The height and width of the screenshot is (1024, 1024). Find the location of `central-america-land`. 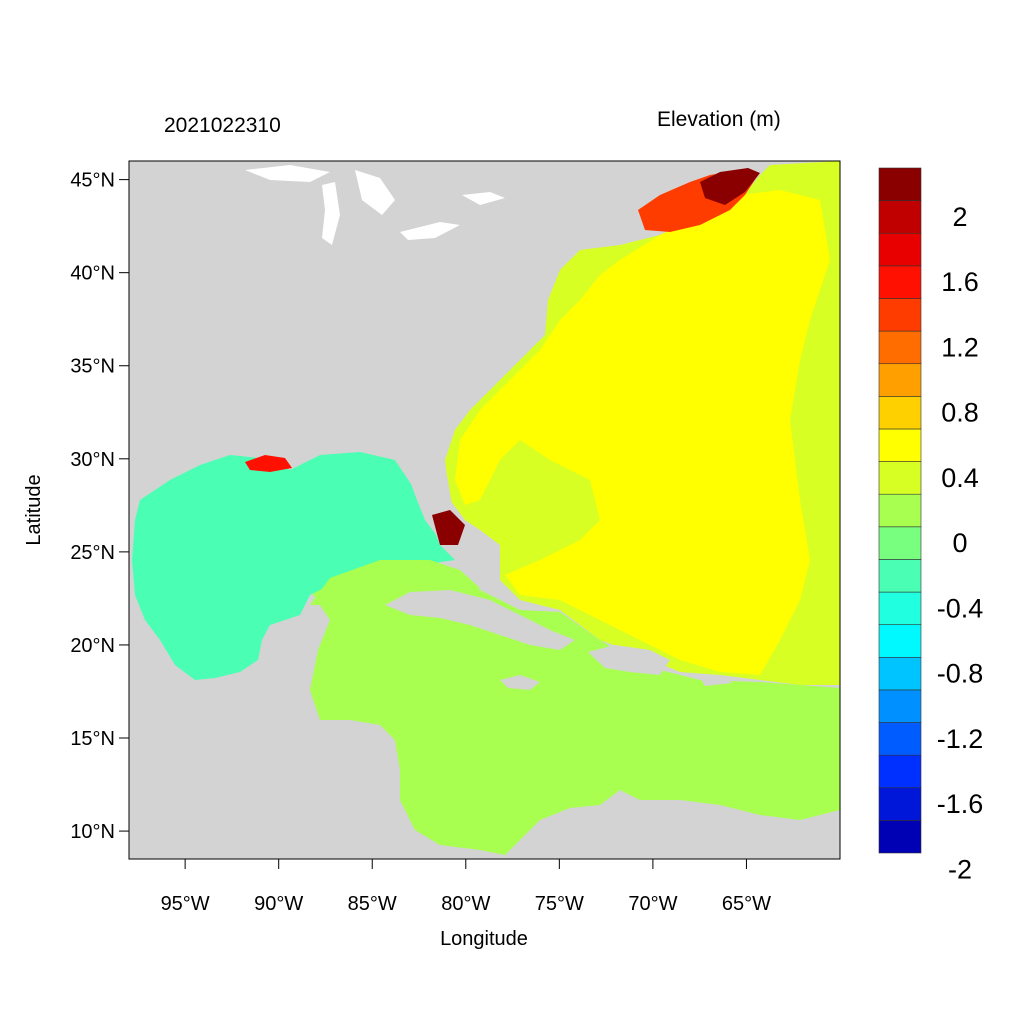

central-america-land is located at coordinates (264, 788).